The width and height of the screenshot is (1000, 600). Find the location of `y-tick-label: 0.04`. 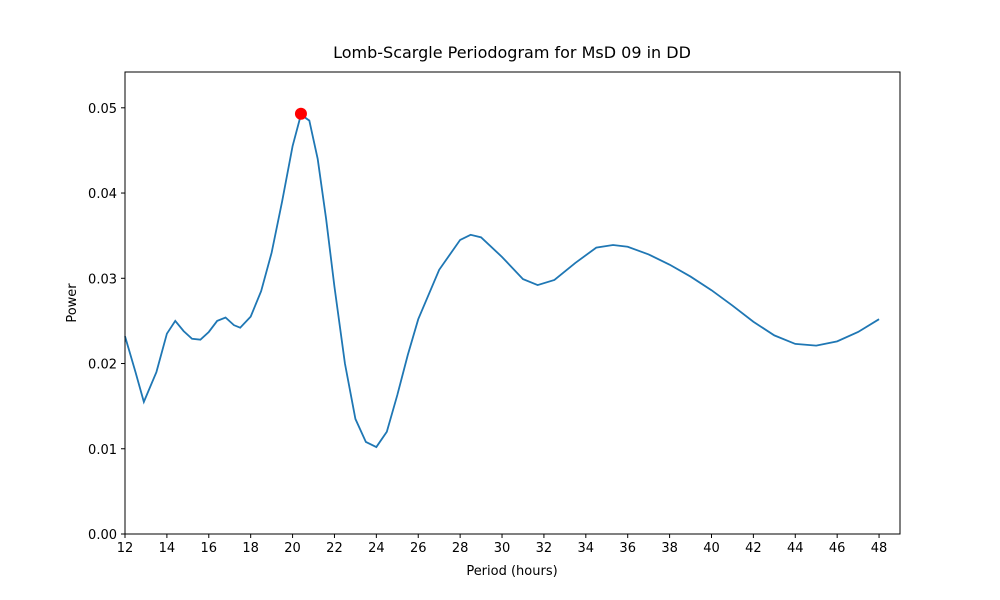

y-tick-label: 0.04 is located at coordinates (102, 194).